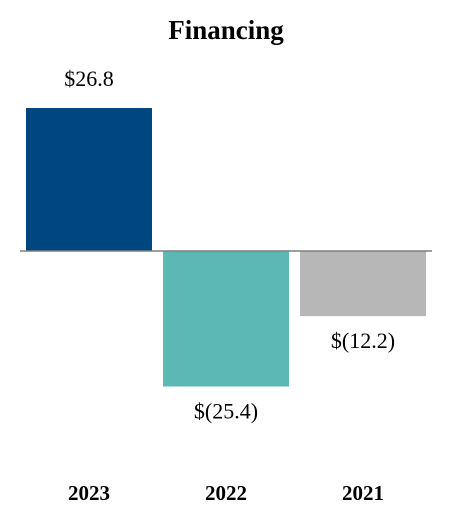  I want to click on value-label: $(12.2), so click(363, 340).